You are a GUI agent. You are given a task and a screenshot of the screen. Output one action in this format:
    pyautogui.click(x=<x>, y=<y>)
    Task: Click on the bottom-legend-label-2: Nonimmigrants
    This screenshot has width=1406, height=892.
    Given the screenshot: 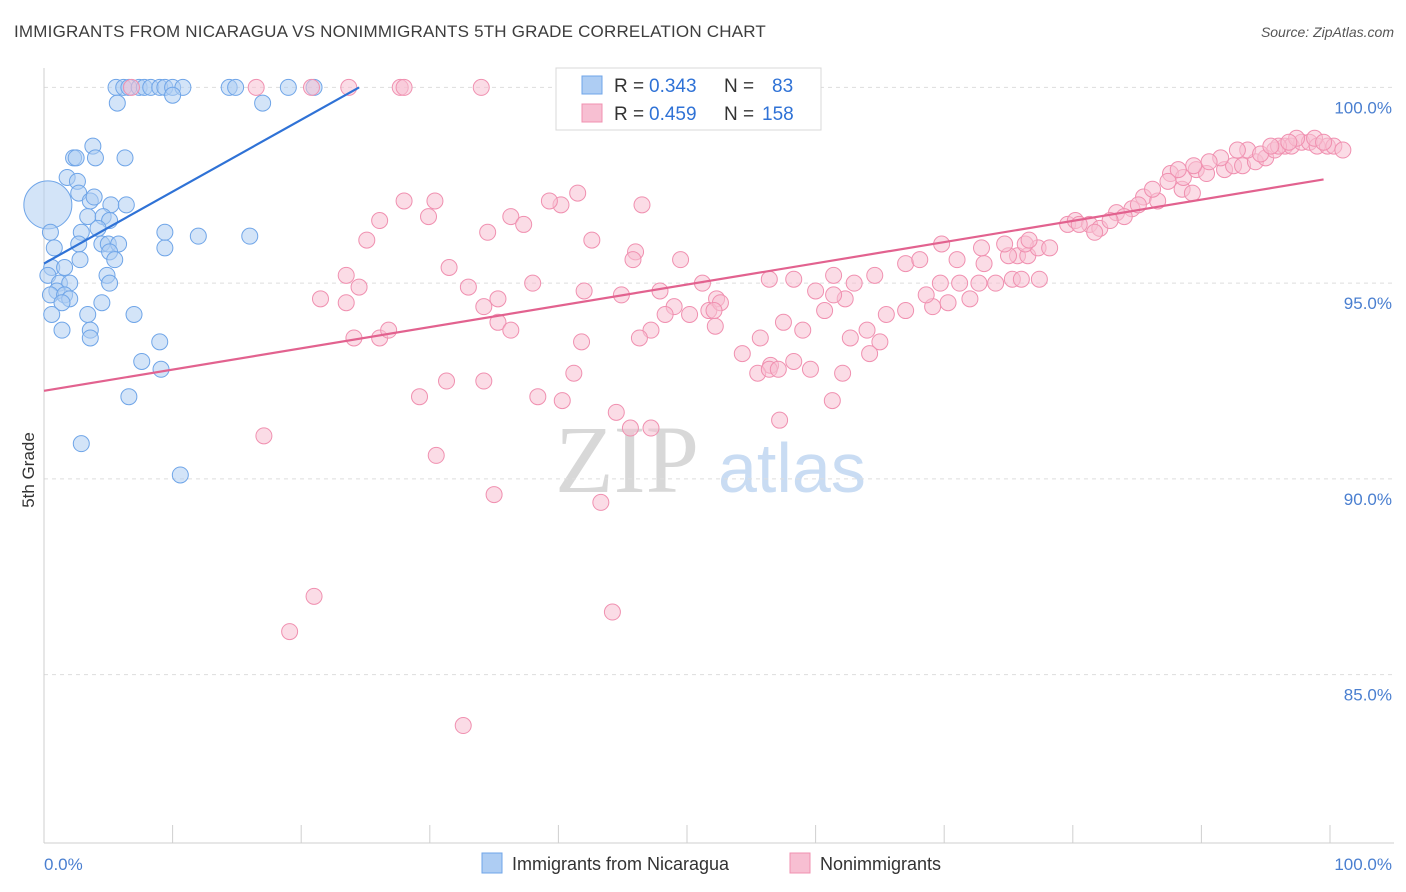 What is the action you would take?
    pyautogui.click(x=880, y=864)
    